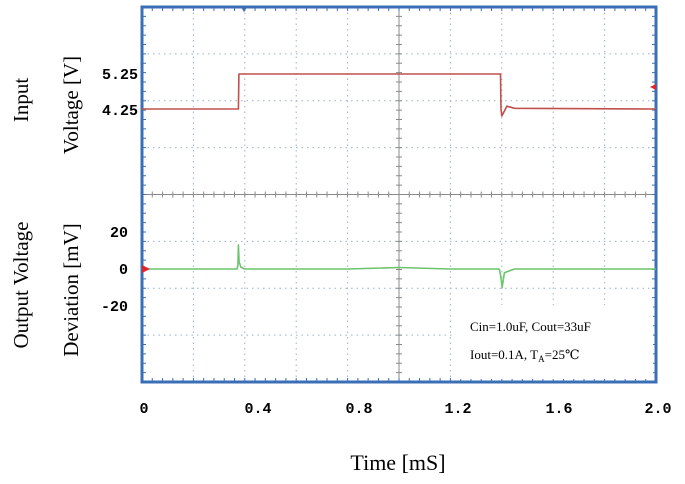 The width and height of the screenshot is (685, 484). I want to click on bottom-ytick-label: 20, so click(119, 233).